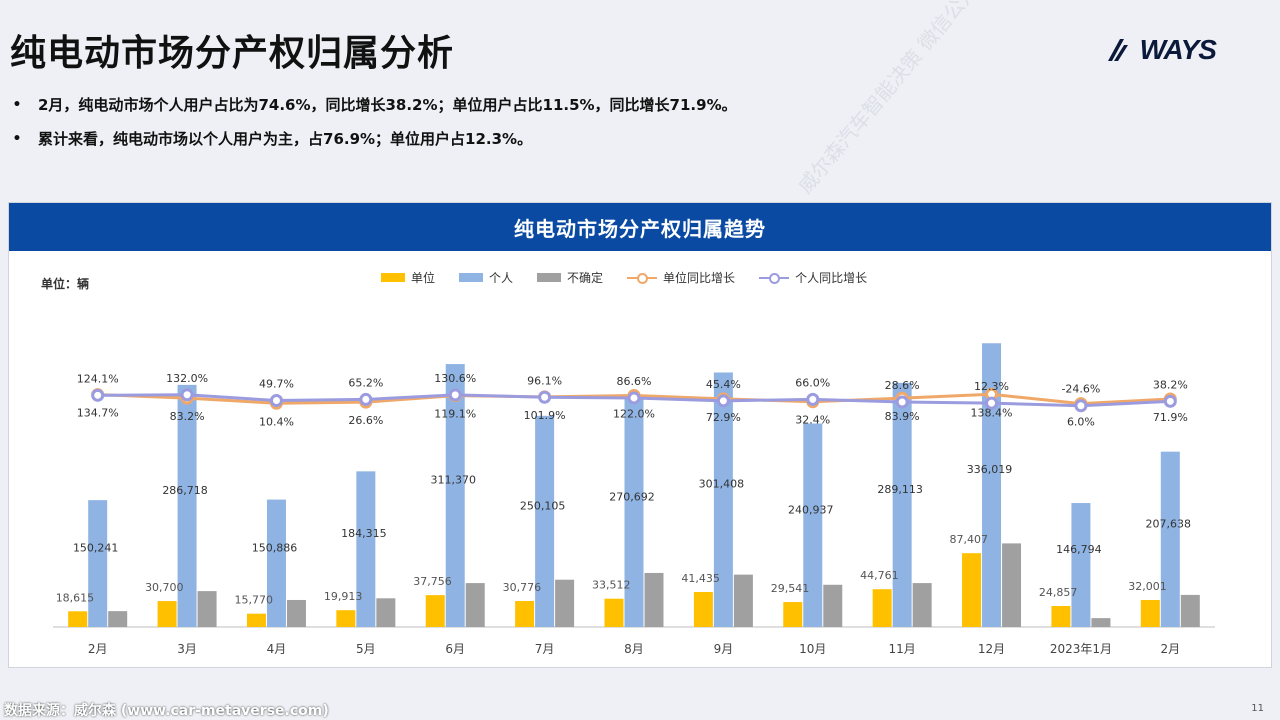 The height and width of the screenshot is (720, 1280). Describe the element at coordinates (790, 588) in the screenshot. I see `data-label: 29,541` at that location.